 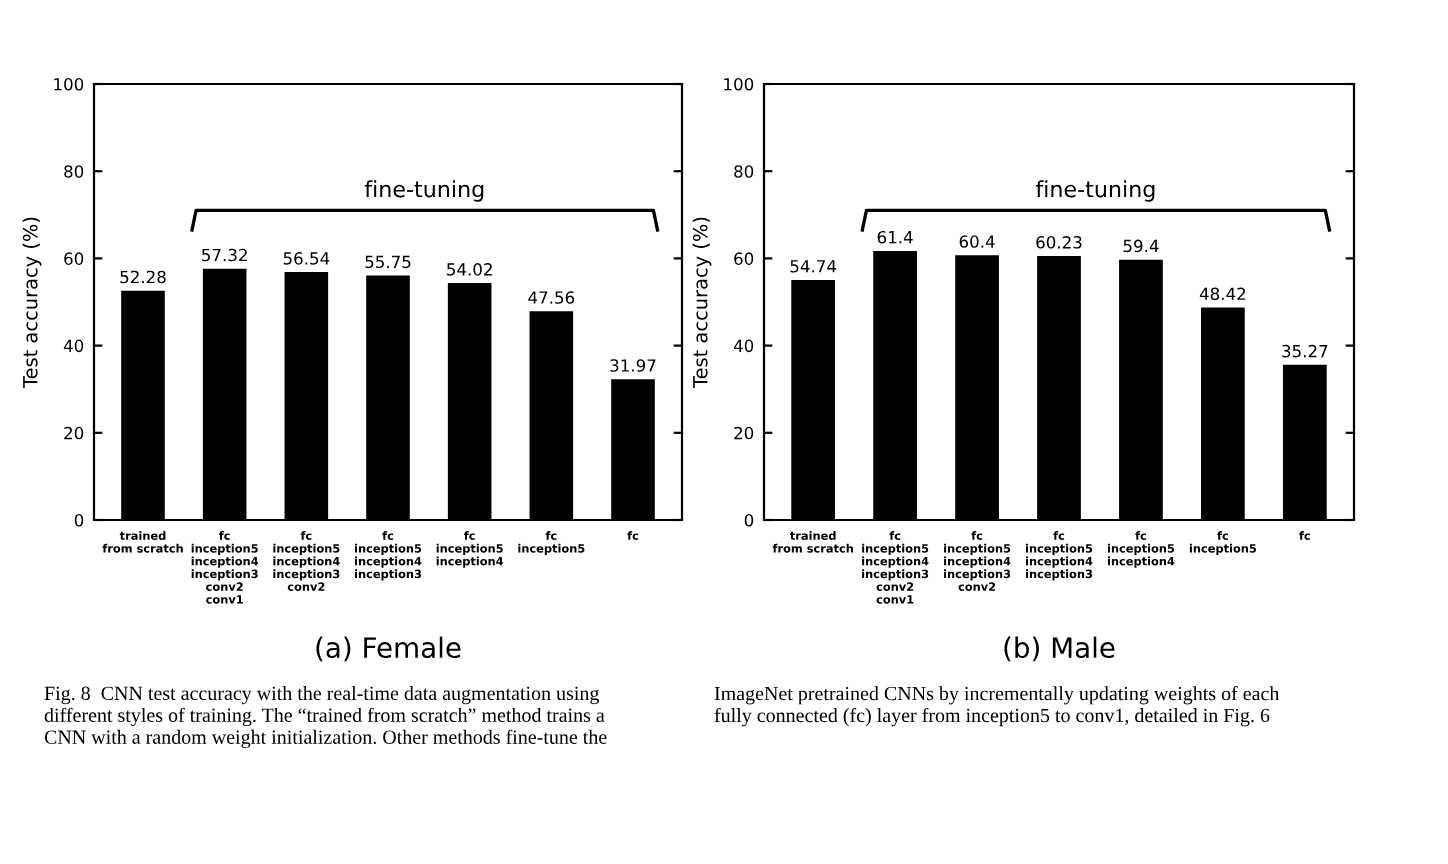 What do you see at coordinates (1141, 246) in the screenshot?
I see `data-label: 59.4` at bounding box center [1141, 246].